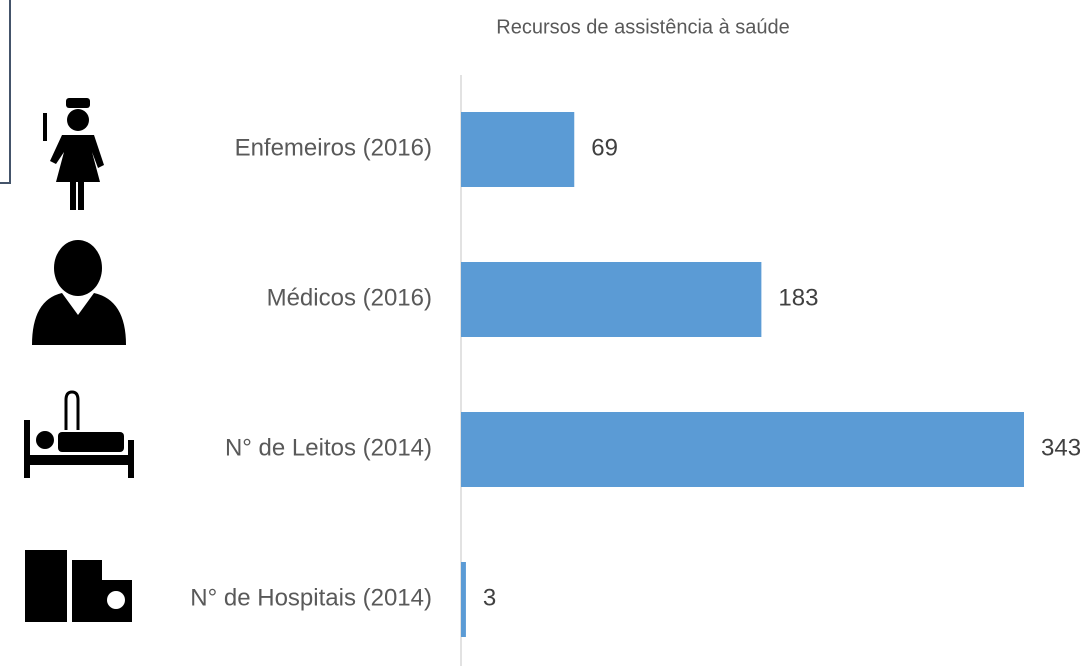 The height and width of the screenshot is (666, 1088). I want to click on category-label: N° de Hospitais (2014), so click(311, 597).